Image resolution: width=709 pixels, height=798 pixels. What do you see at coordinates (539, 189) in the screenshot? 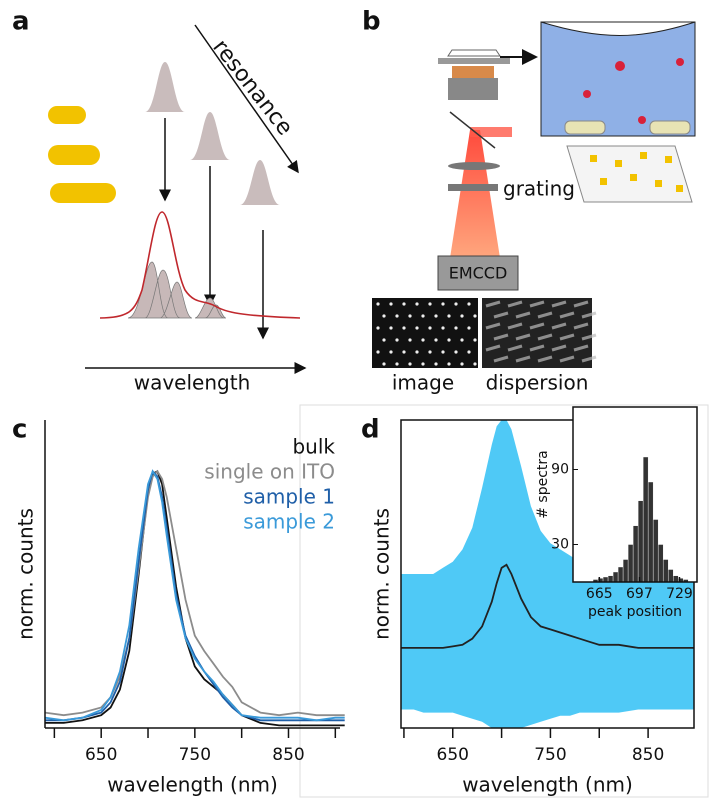
I see `grating-label: grating` at bounding box center [539, 189].